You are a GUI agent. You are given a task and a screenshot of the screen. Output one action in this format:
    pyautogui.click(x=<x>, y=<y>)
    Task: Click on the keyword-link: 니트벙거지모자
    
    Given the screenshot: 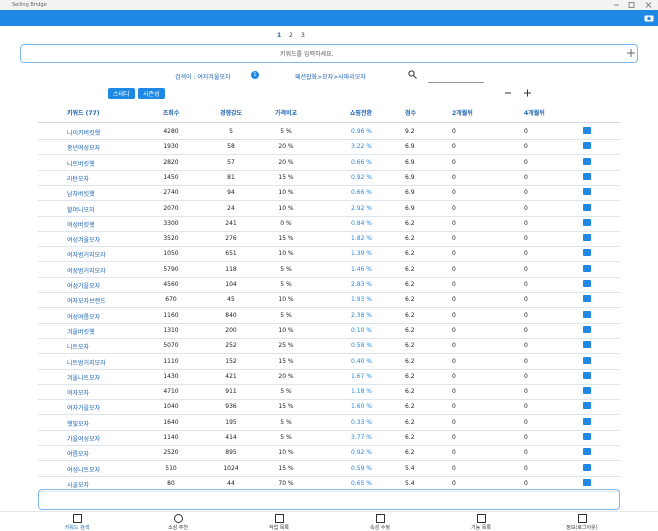 What is the action you would take?
    pyautogui.click(x=86, y=363)
    